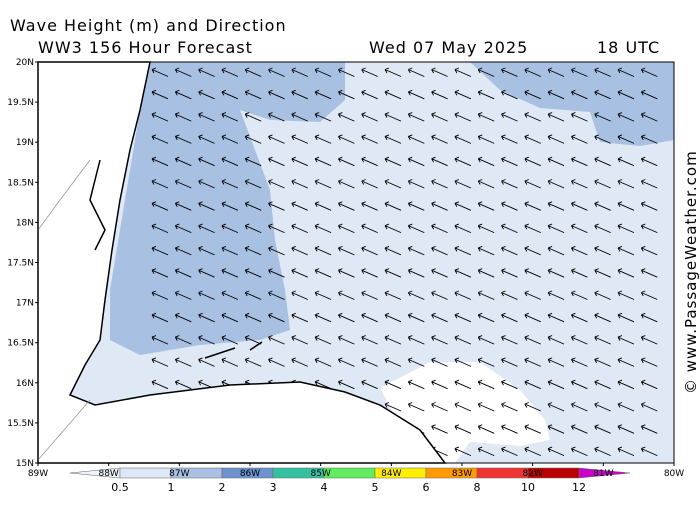 Image resolution: width=700 pixels, height=525 pixels. What do you see at coordinates (528, 487) in the screenshot?
I see `colorbar-label: 10` at bounding box center [528, 487].